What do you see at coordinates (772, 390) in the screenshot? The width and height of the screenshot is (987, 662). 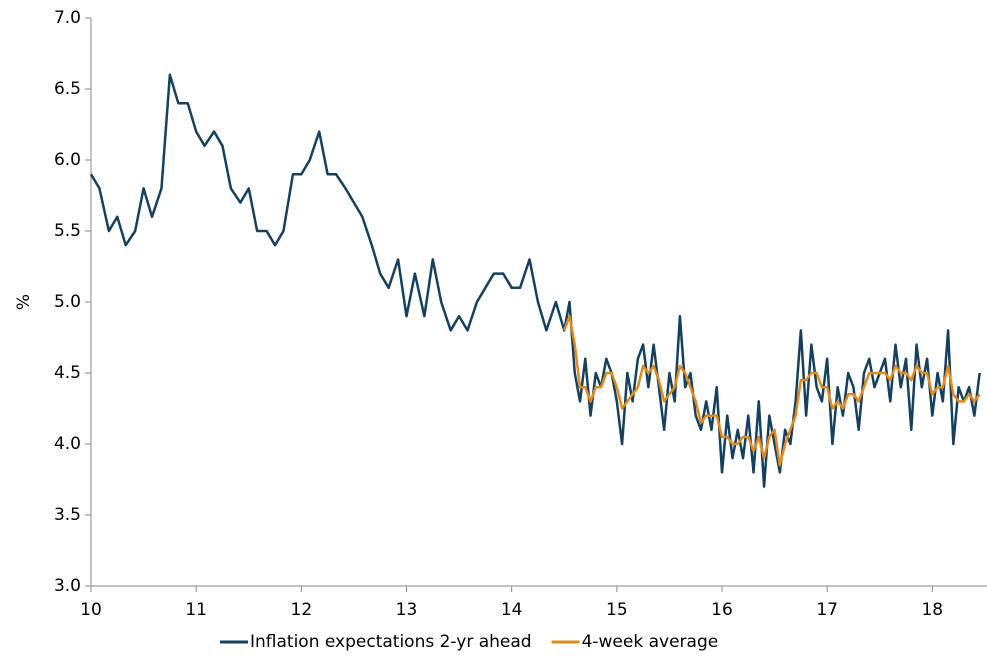 I see `series-line` at bounding box center [772, 390].